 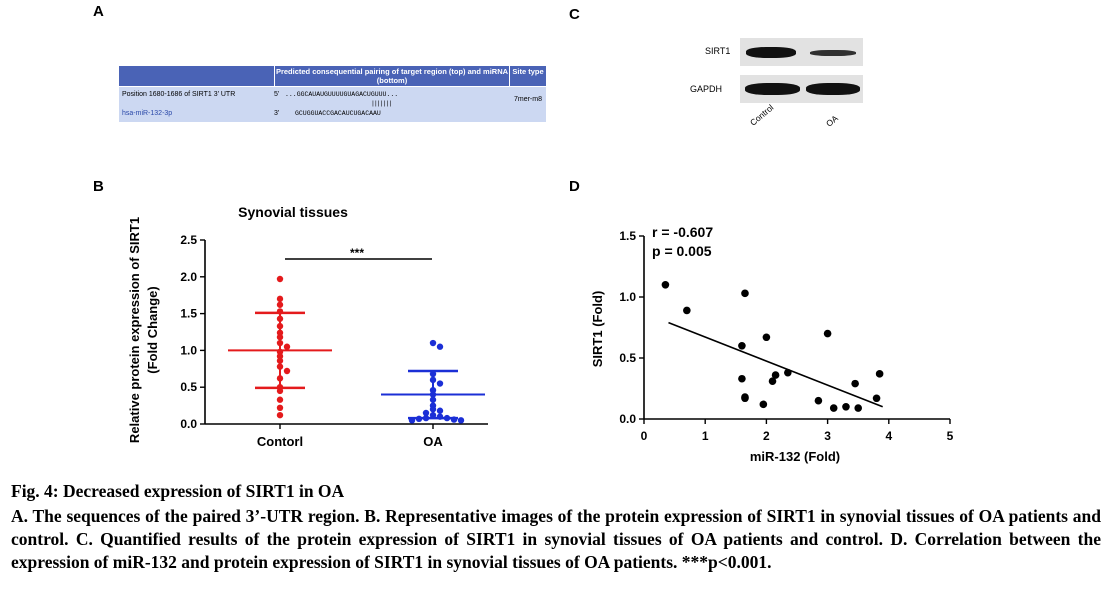 What do you see at coordinates (644, 436) in the screenshot?
I see `chart-d-xtick-label: 0` at bounding box center [644, 436].